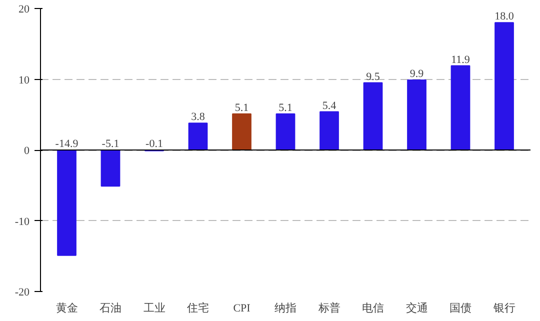 This screenshot has height=321, width=540. I want to click on y-tick-label: -20, so click(22, 292).